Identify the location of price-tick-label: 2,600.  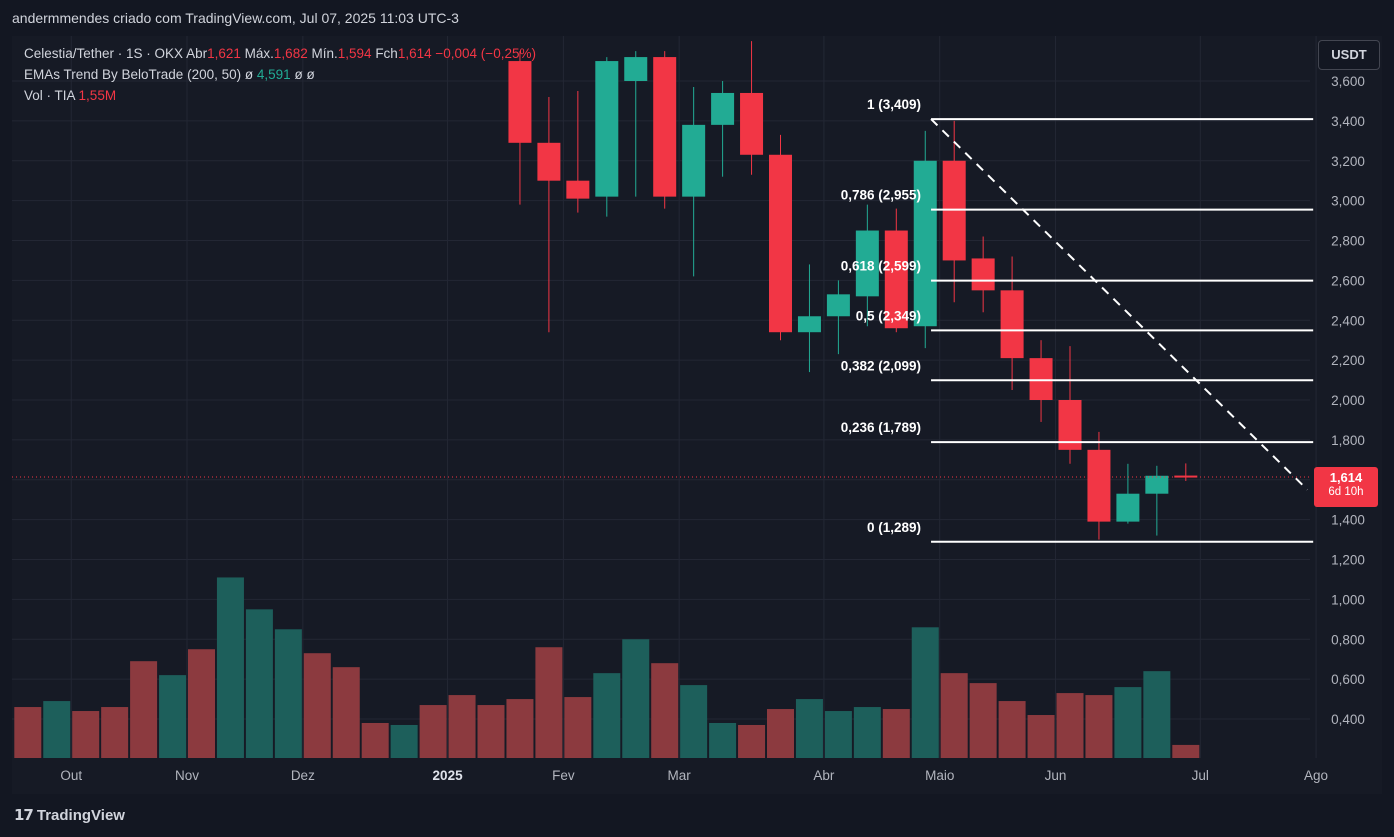
(1348, 280).